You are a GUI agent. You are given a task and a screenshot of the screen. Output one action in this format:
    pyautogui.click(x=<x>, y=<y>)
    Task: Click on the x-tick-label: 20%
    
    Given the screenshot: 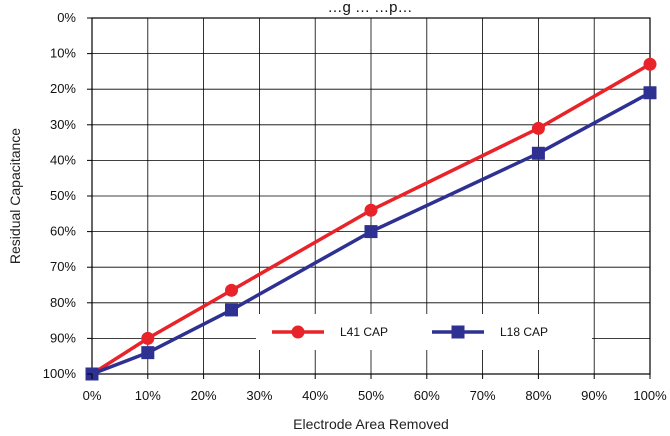 What is the action you would take?
    pyautogui.click(x=204, y=395)
    